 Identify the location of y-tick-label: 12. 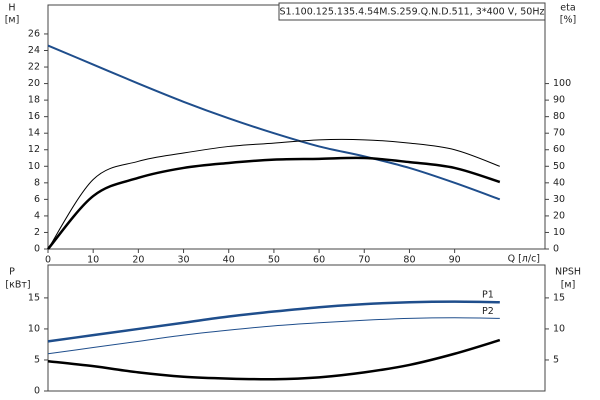
(34, 149).